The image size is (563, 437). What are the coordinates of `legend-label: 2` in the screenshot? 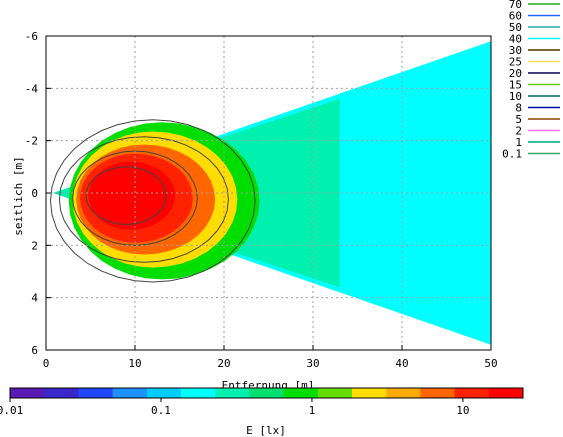 It's located at (518, 131).